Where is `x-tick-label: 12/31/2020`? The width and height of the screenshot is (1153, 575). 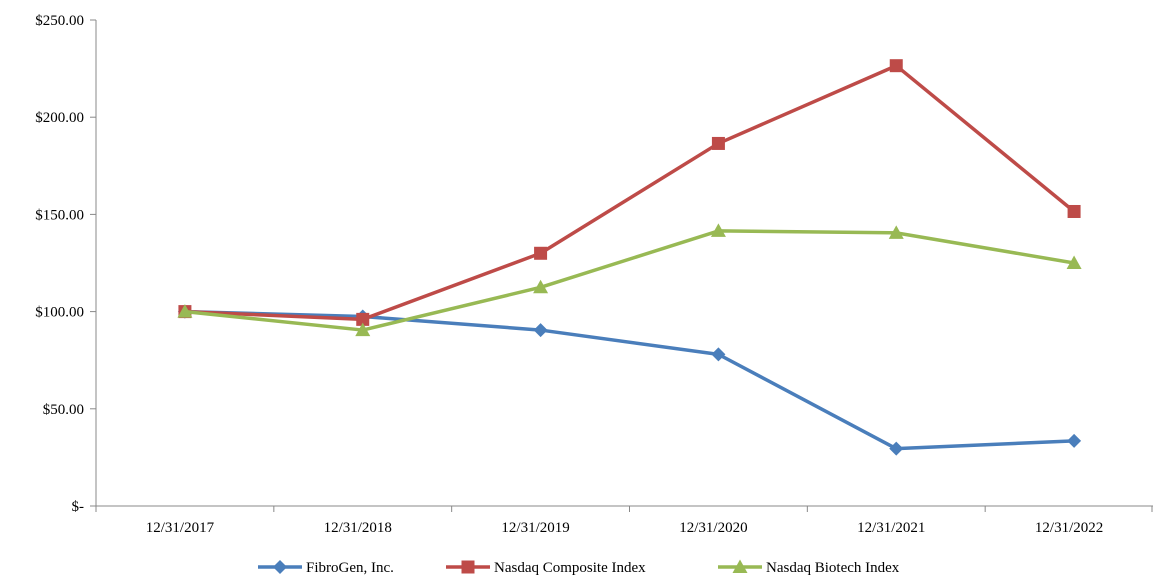 x-tick-label: 12/31/2020 is located at coordinates (713, 528).